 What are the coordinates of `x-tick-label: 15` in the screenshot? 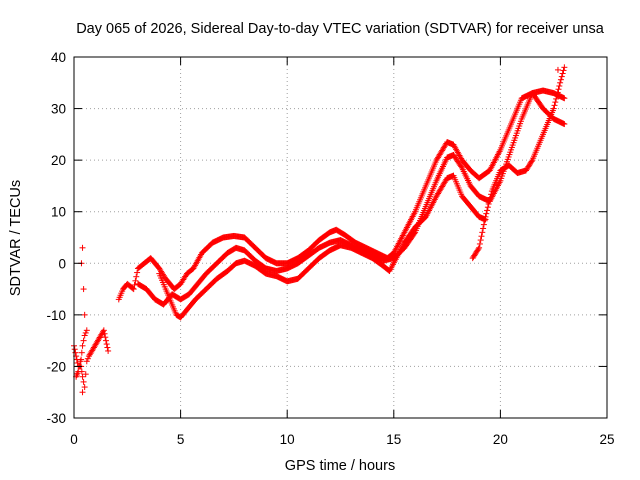 It's located at (393, 439).